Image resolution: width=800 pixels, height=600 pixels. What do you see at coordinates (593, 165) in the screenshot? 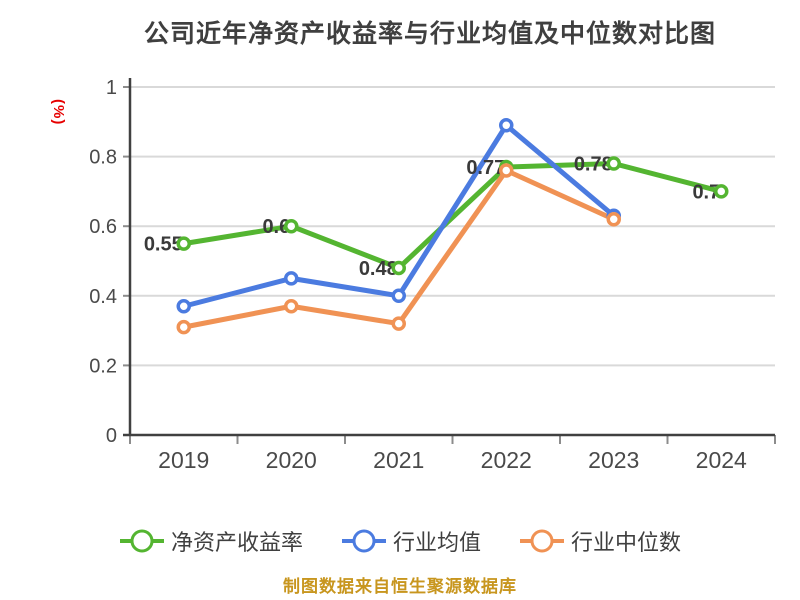
I see `data-point-label: 0.78` at bounding box center [593, 165].